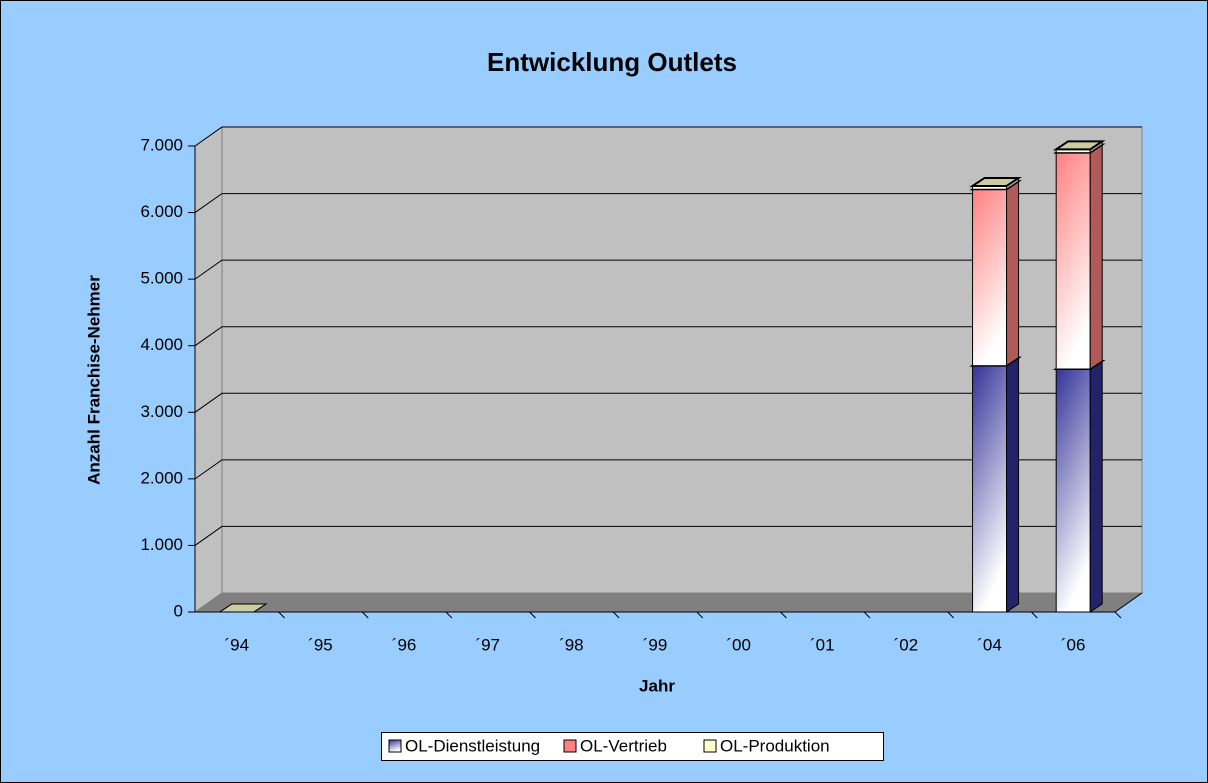 The height and width of the screenshot is (783, 1208). I want to click on x-tick-label: ´98, so click(571, 644).